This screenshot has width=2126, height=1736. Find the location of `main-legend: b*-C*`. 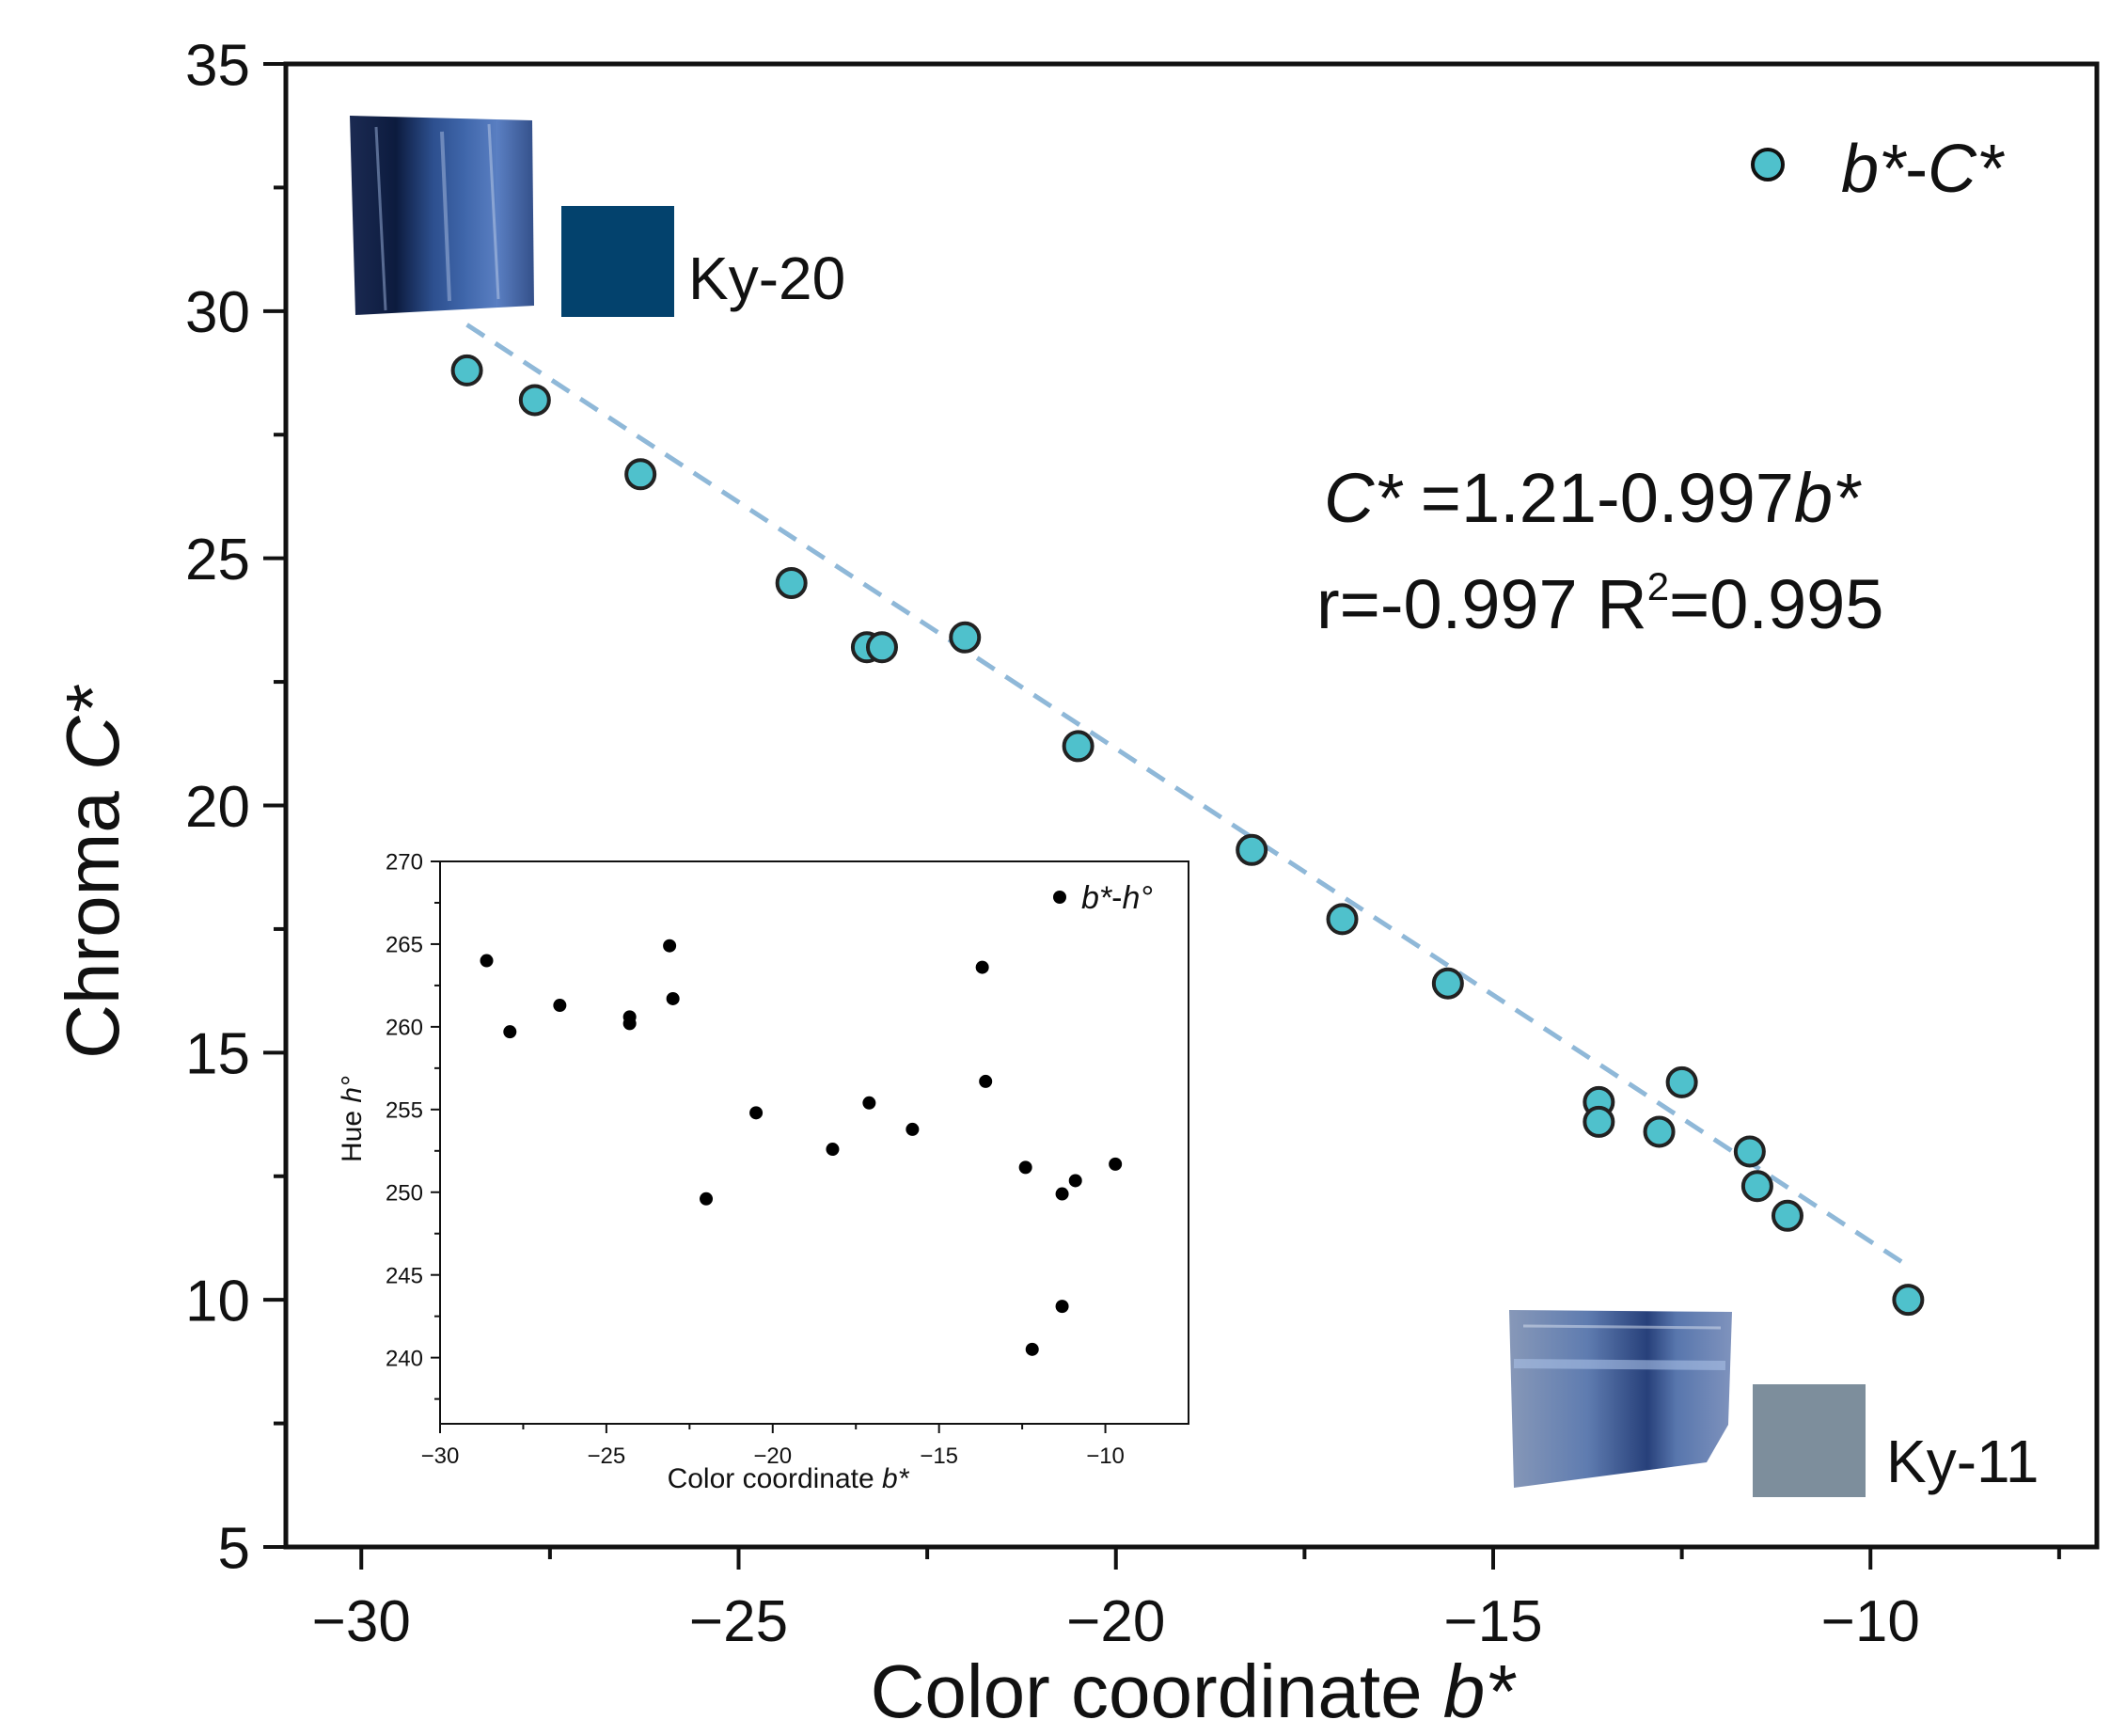

main-legend: b*-C* is located at coordinates (1878, 169).